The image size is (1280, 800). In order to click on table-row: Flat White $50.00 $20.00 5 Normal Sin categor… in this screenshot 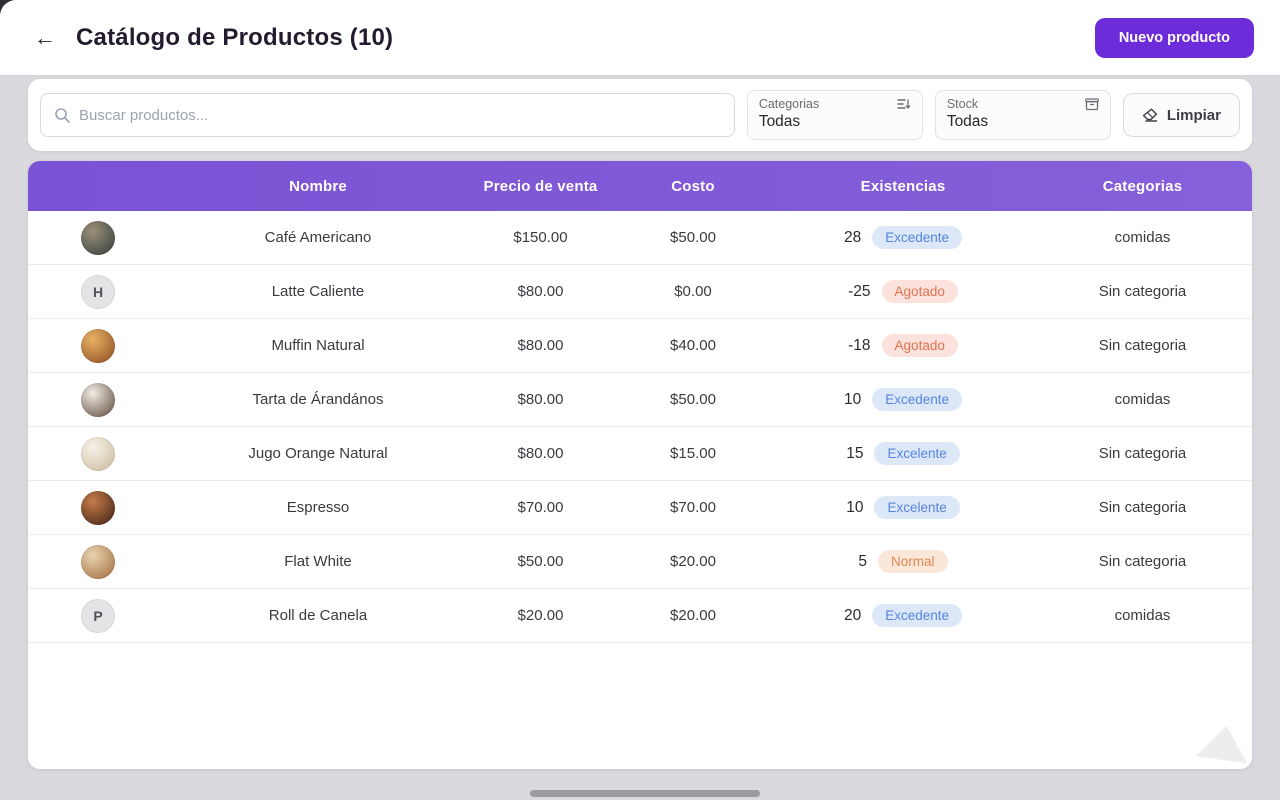, I will do `click(640, 562)`.